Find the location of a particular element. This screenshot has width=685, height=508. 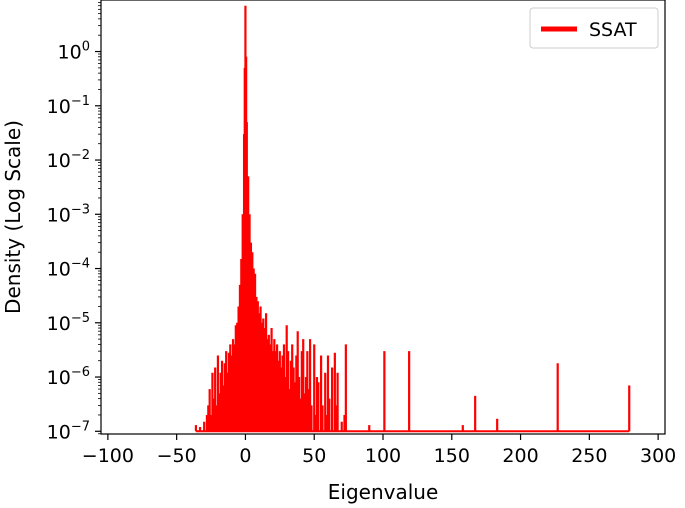

y-tick-label: 10⁻⁴ is located at coordinates (68, 269).